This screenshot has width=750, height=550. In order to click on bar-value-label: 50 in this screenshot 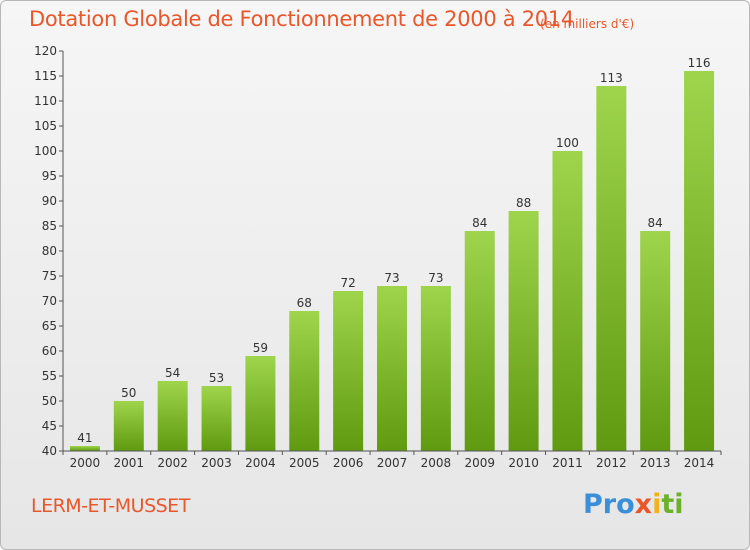, I will do `click(128, 393)`.